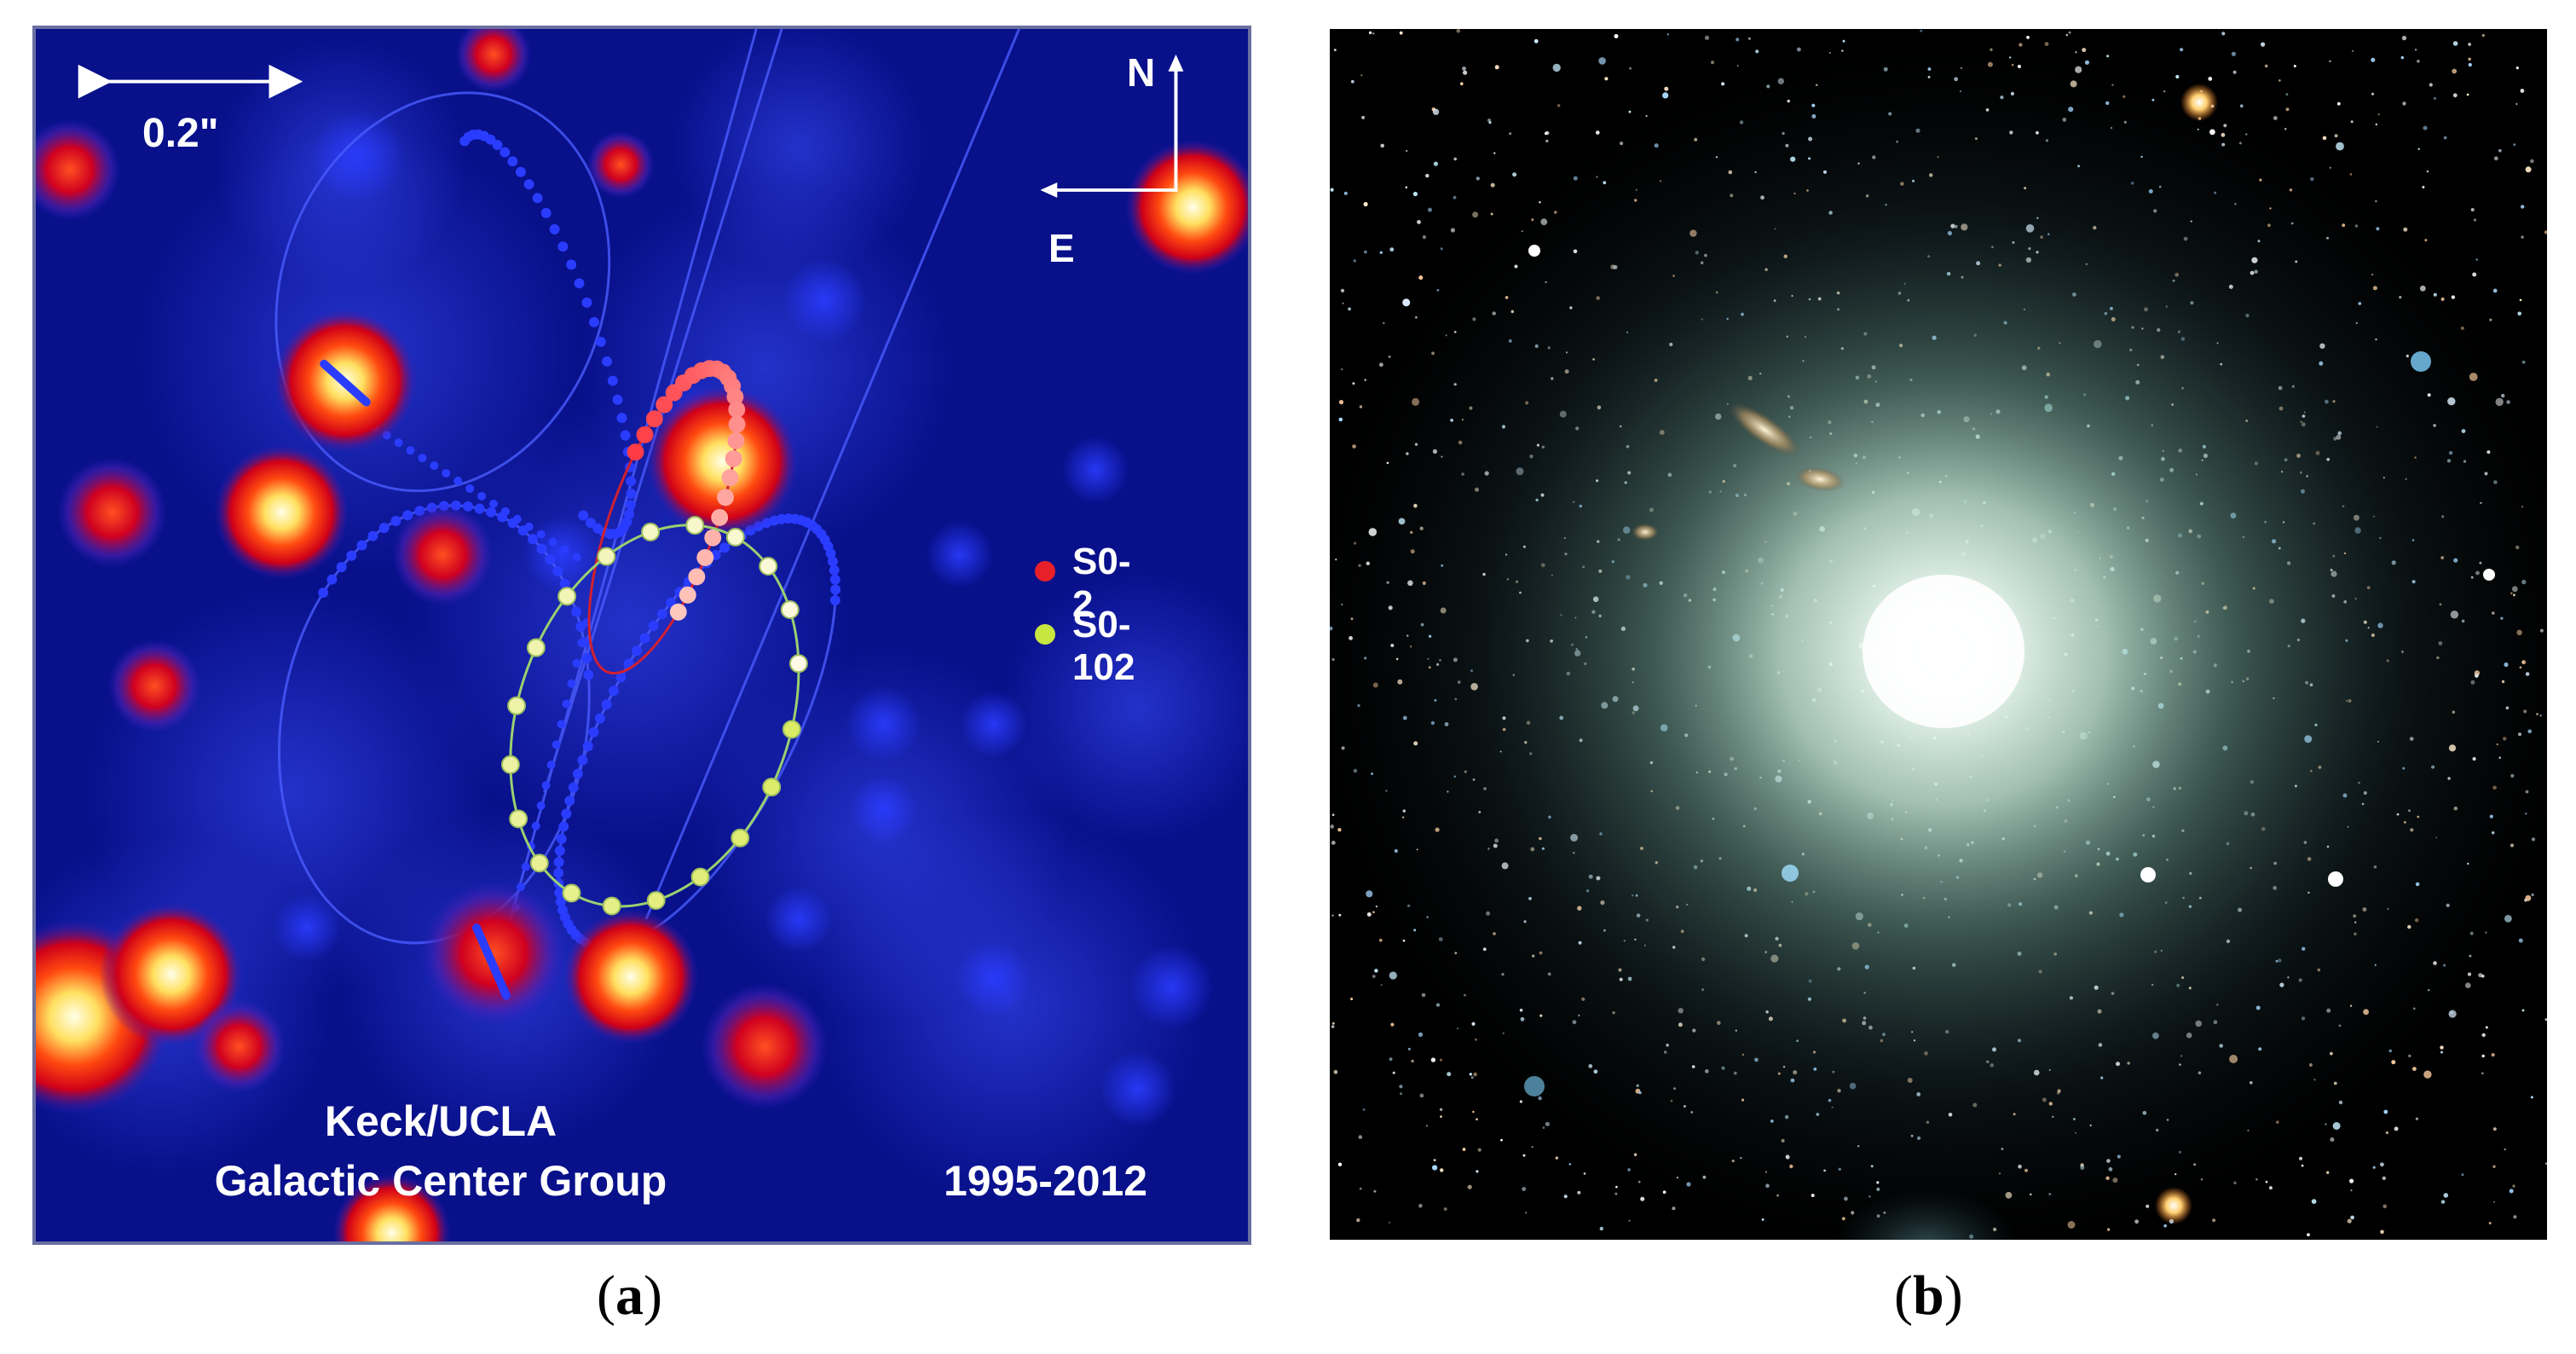 The image size is (2576, 1354). I want to click on caption-b-close: ), so click(1953, 1296).